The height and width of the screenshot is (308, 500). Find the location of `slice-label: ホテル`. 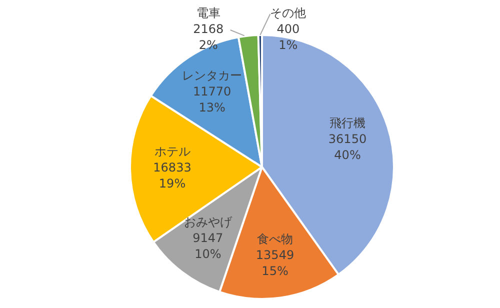

slice-label: ホテル is located at coordinates (172, 151).